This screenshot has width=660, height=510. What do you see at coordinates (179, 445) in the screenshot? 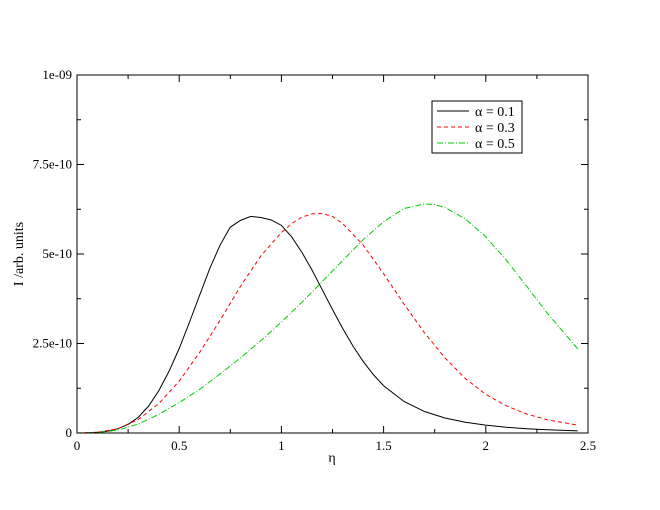
I see `x-tick-label: 0.5` at bounding box center [179, 445].